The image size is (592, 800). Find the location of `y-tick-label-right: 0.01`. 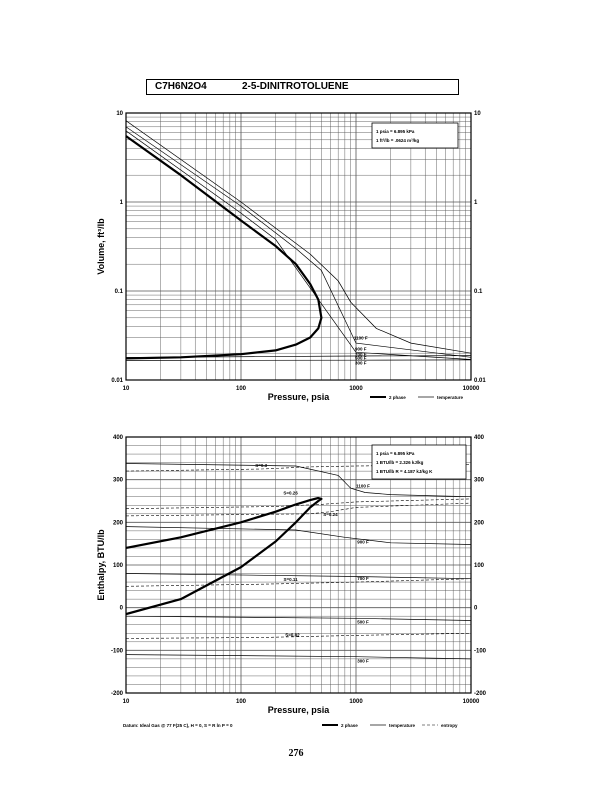

y-tick-label-right: 0.01 is located at coordinates (480, 381).